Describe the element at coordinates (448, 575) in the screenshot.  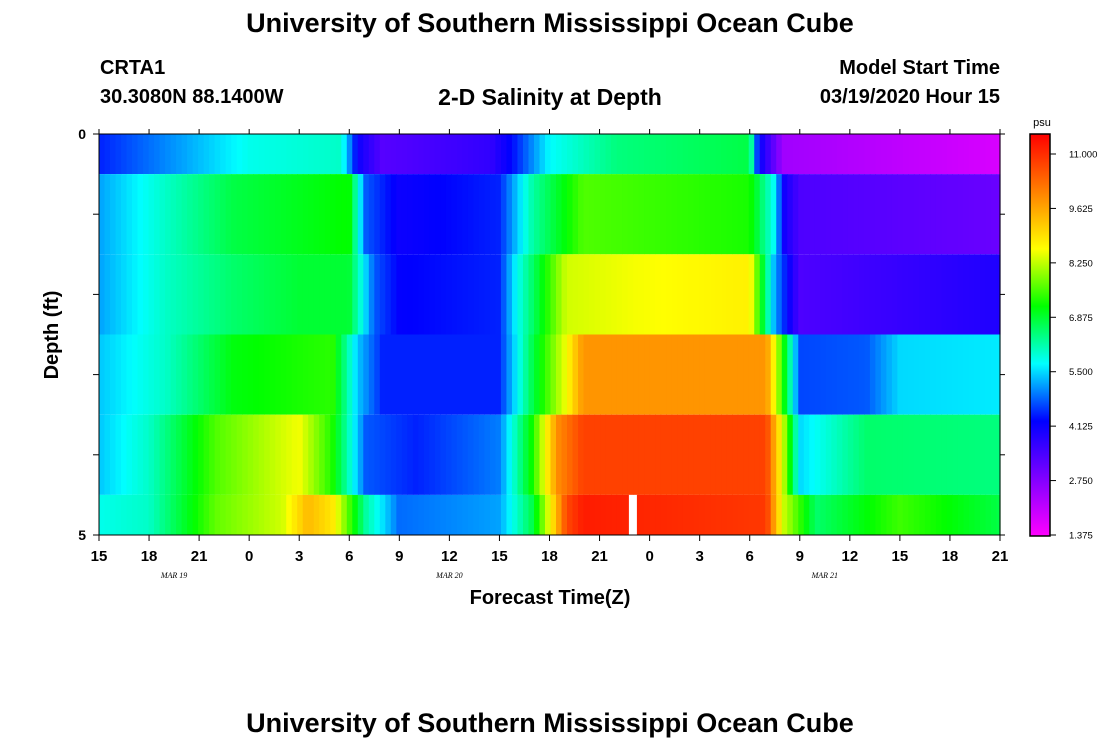
I see `date-label: MAR 20` at that location.